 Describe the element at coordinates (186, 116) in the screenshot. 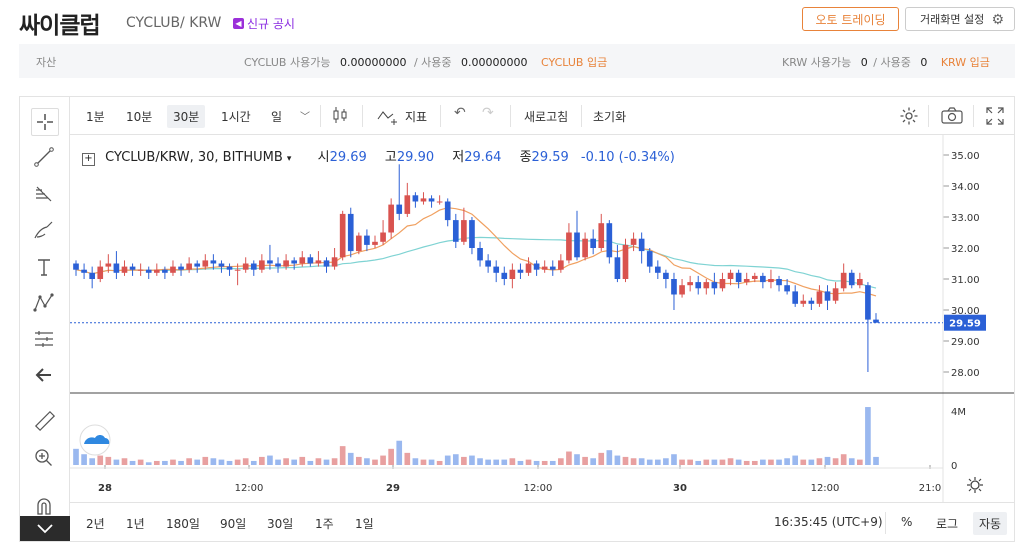

I see `interval-30m: 30분` at that location.